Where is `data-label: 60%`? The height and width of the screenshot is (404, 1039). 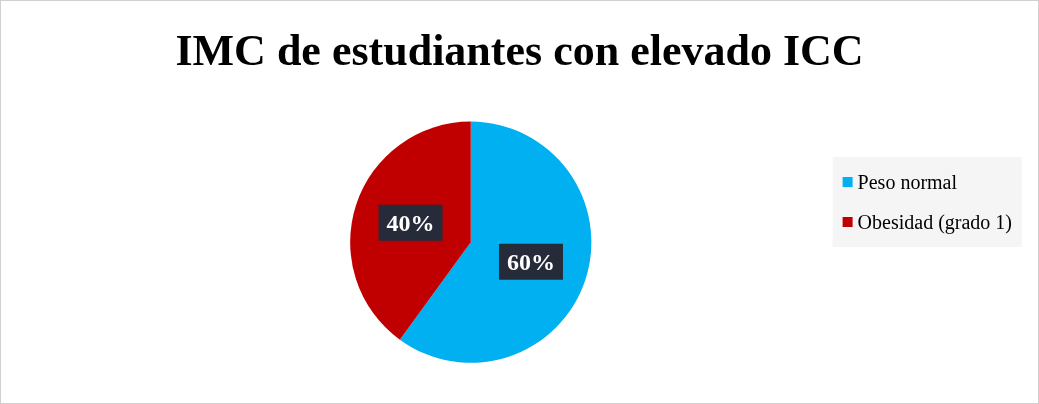
data-label: 60% is located at coordinates (530, 261).